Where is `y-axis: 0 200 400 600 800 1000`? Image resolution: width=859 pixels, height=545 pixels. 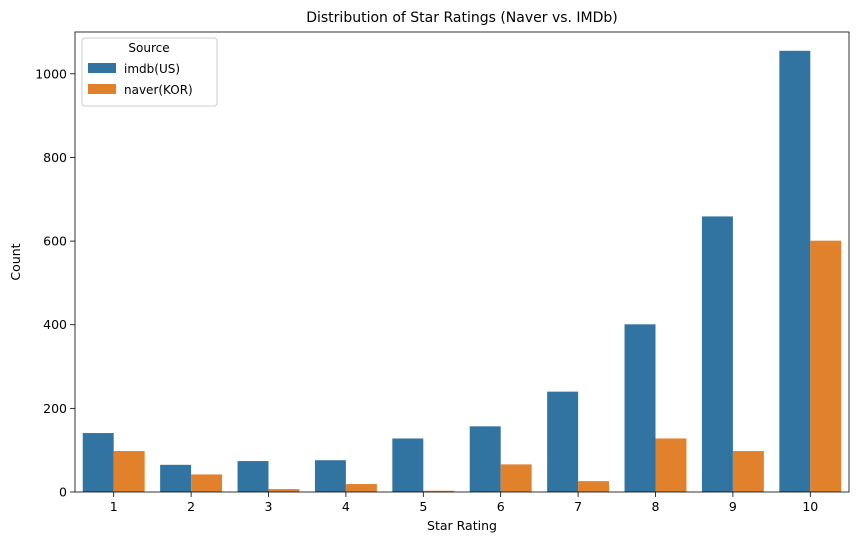
y-axis: 0 200 400 600 800 1000 is located at coordinates (55, 283).